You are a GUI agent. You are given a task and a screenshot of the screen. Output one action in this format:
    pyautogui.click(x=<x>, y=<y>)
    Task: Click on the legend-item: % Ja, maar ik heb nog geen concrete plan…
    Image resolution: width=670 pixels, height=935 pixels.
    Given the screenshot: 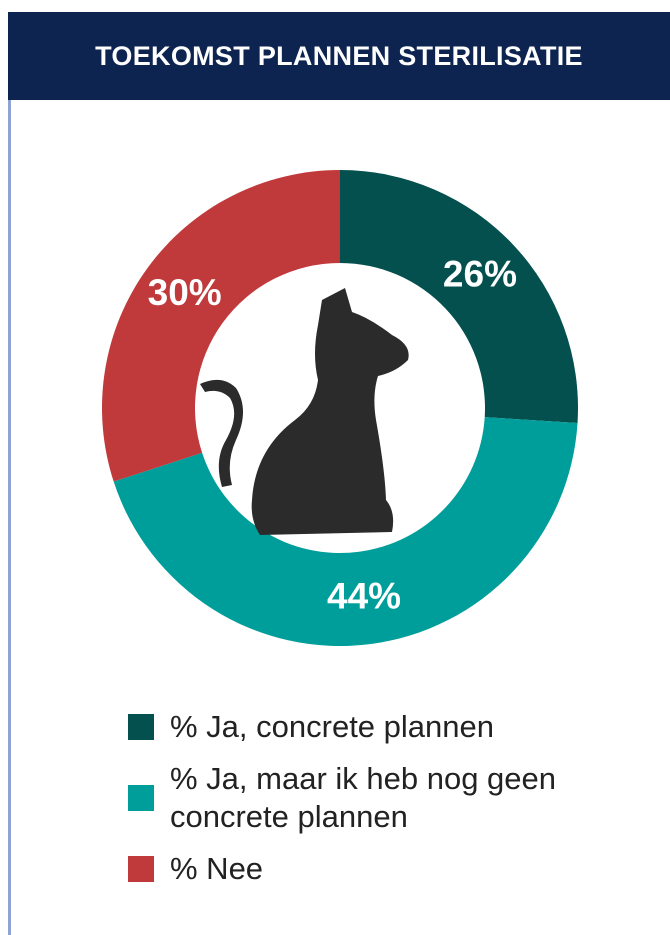 What is the action you would take?
    pyautogui.click(x=388, y=798)
    